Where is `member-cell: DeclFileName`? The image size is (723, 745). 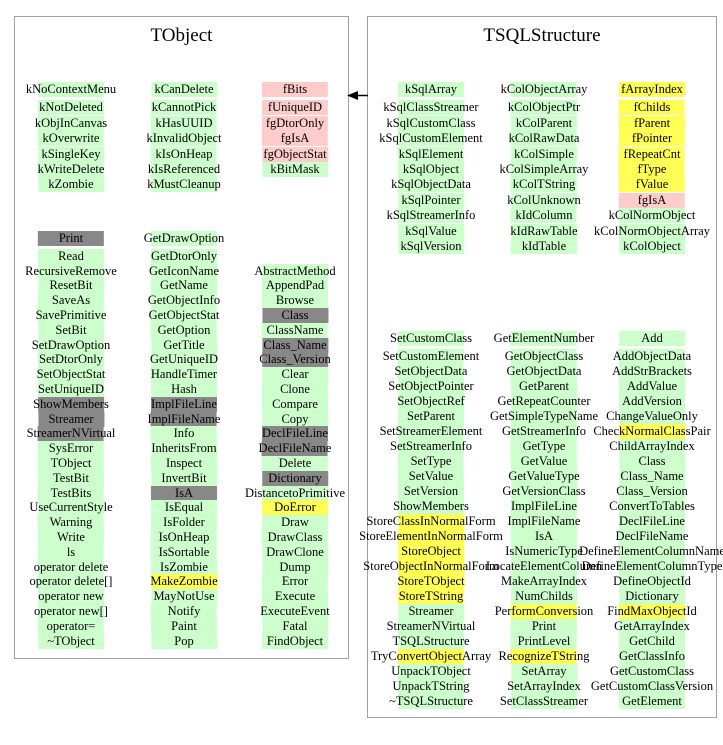
member-cell: DeclFileName is located at coordinates (652, 536).